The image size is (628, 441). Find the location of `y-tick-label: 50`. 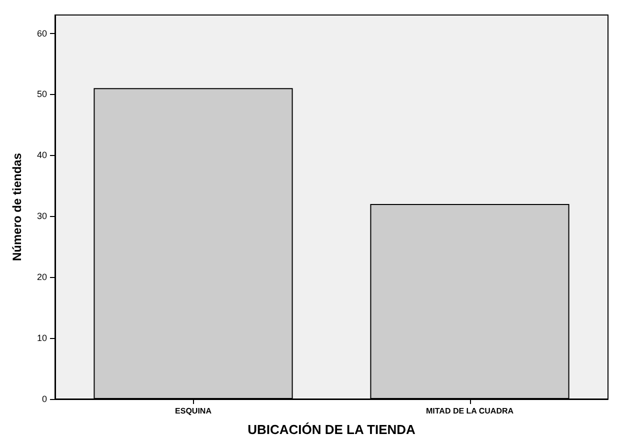

y-tick-label: 50 is located at coordinates (41, 94).